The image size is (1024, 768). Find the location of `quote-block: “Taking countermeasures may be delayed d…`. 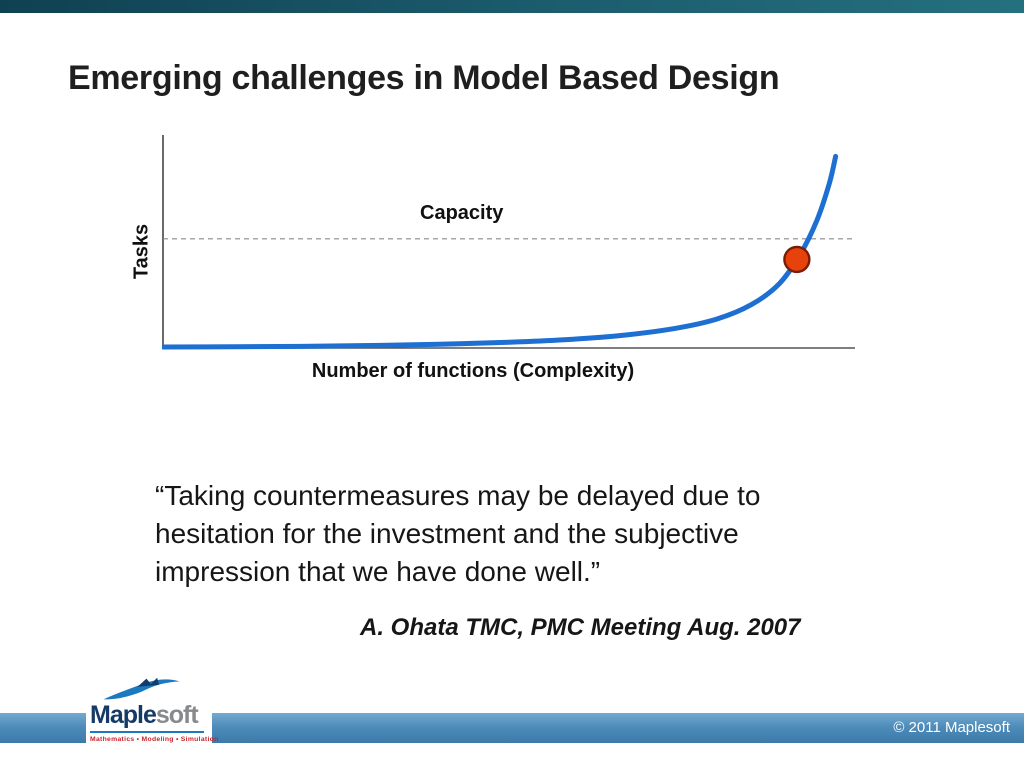

quote-block: “Taking countermeasures may be delayed d… is located at coordinates (515, 534).